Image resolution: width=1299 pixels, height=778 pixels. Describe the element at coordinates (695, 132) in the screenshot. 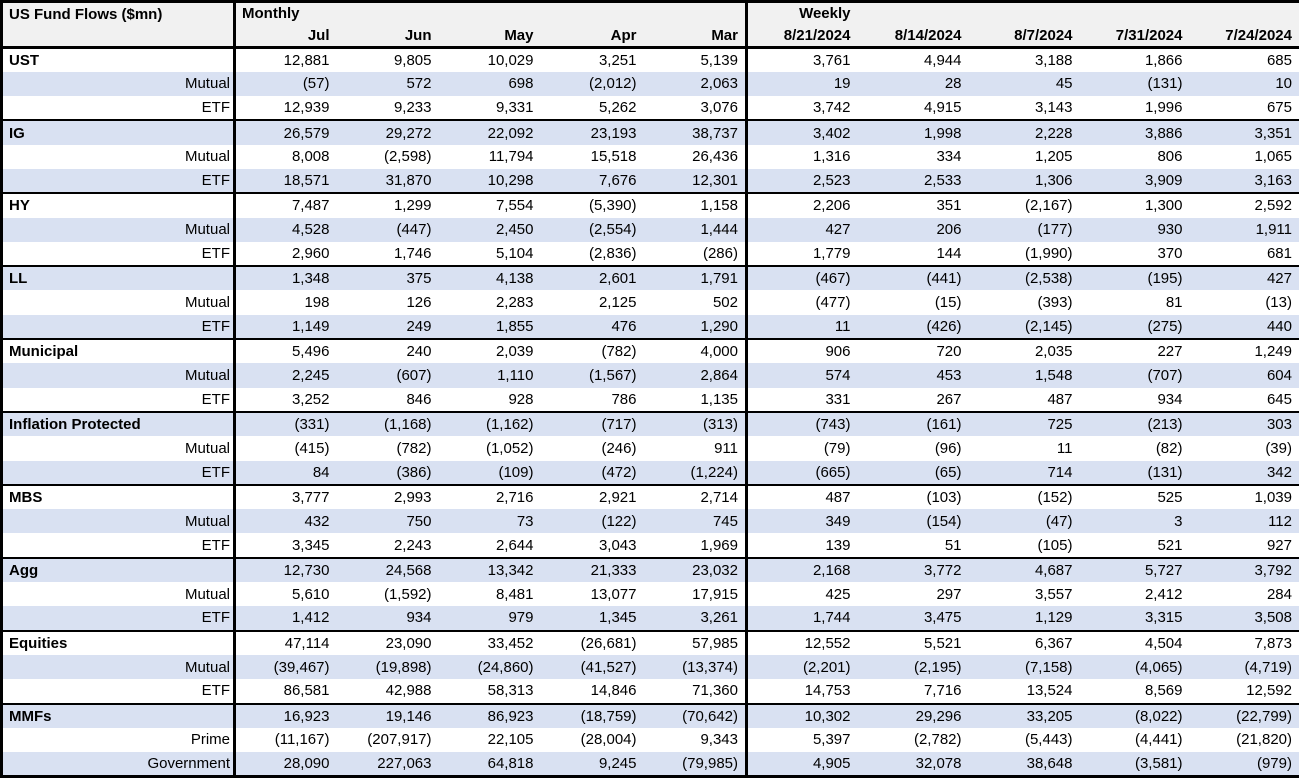

I see `data-cell: 38,737` at that location.